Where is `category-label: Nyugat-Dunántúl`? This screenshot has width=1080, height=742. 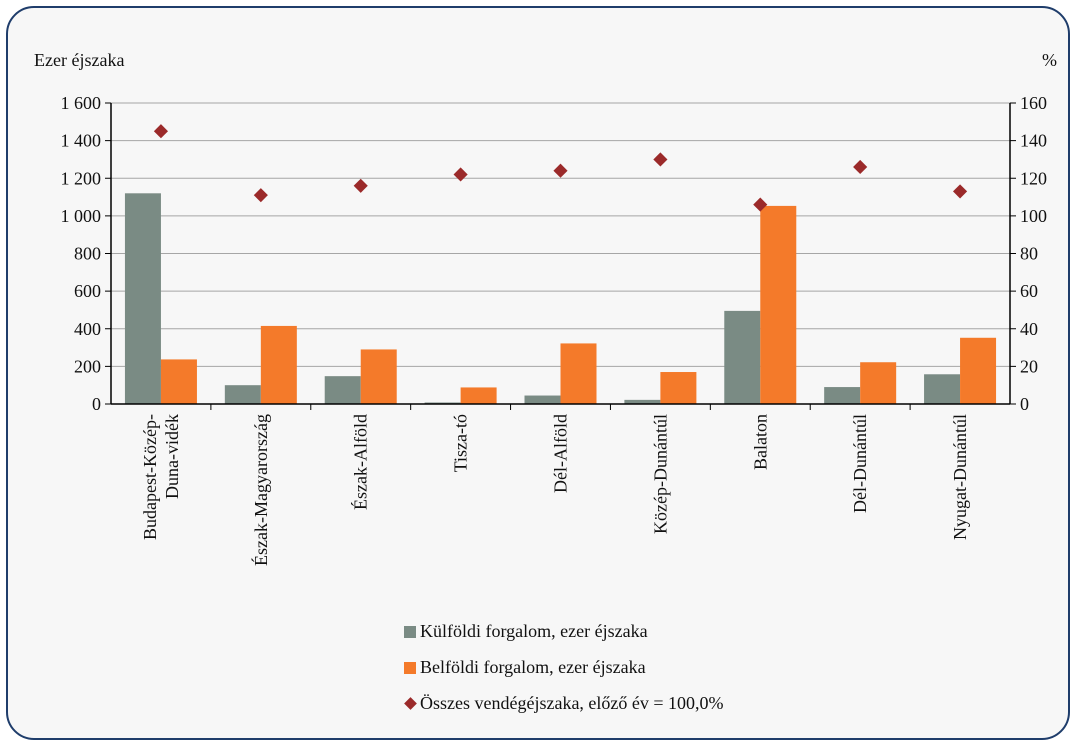
category-label: Nyugat-Dunántúl is located at coordinates (960, 477).